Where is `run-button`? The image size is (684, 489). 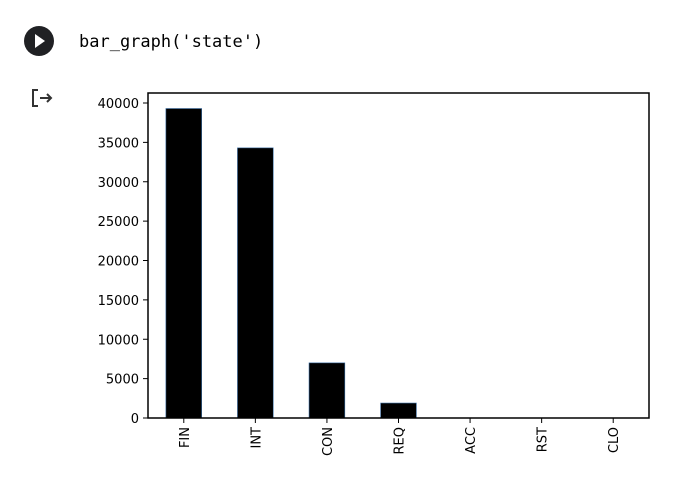
run-button is located at coordinates (39, 41).